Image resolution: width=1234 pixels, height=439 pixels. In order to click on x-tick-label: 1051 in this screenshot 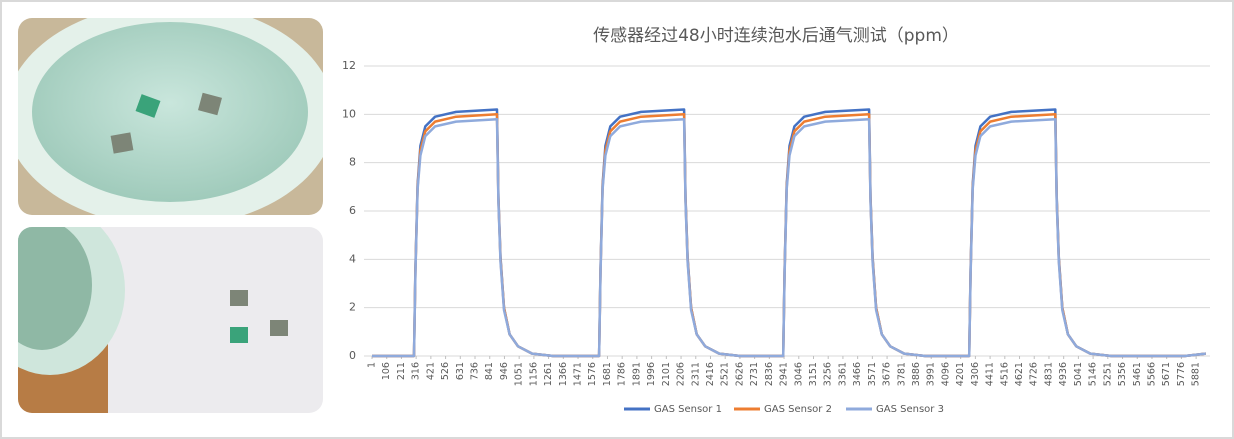, I will do `click(519, 374)`.